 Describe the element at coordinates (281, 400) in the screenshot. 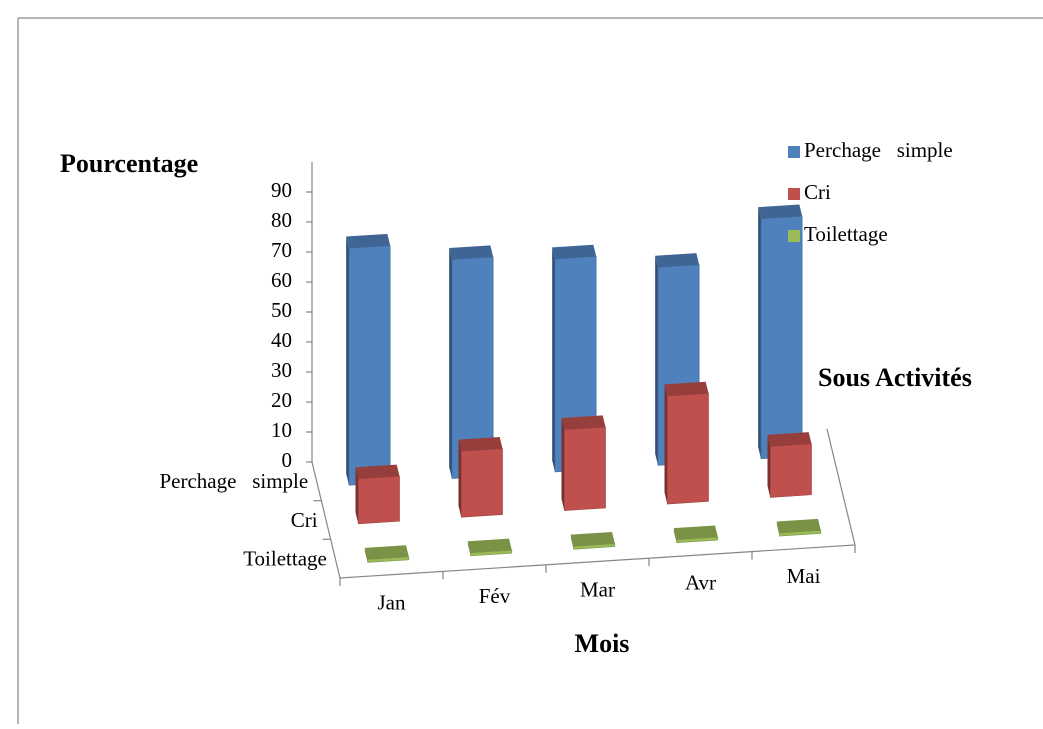

I see `y-tick-label: 20` at that location.